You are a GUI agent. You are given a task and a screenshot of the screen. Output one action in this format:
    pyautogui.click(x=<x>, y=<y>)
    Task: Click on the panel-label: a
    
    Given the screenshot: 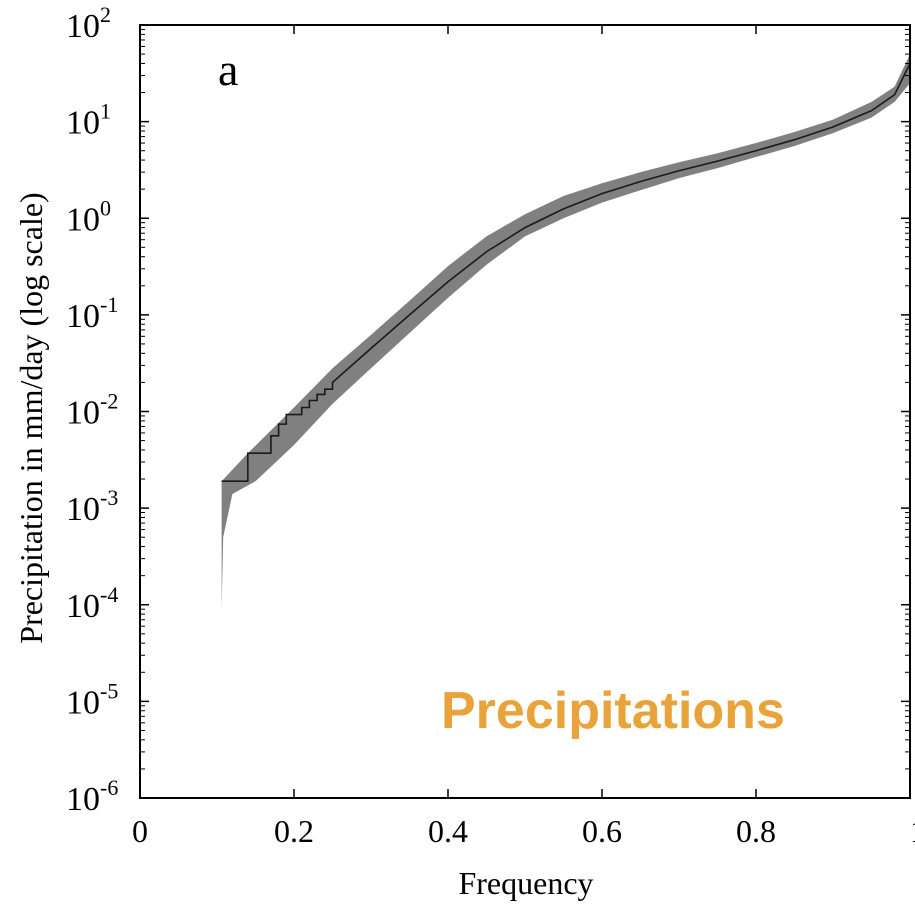 What is the action you would take?
    pyautogui.click(x=228, y=69)
    